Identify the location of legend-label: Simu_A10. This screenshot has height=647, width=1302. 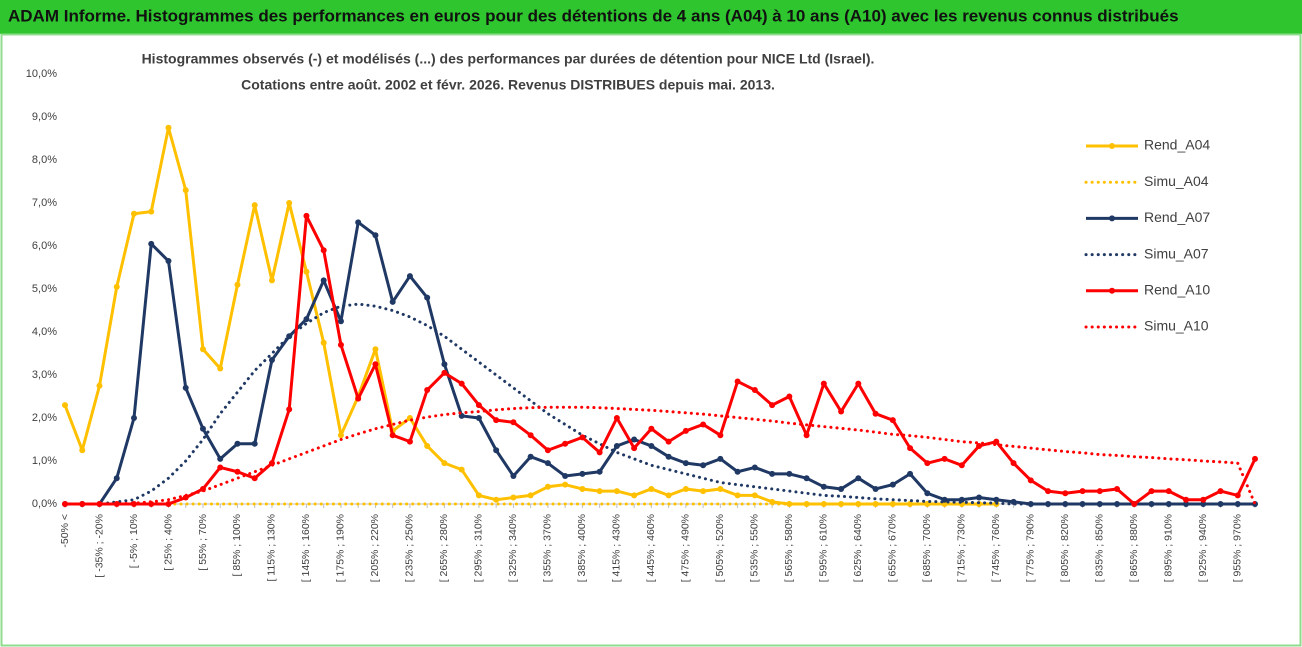
(1176, 326).